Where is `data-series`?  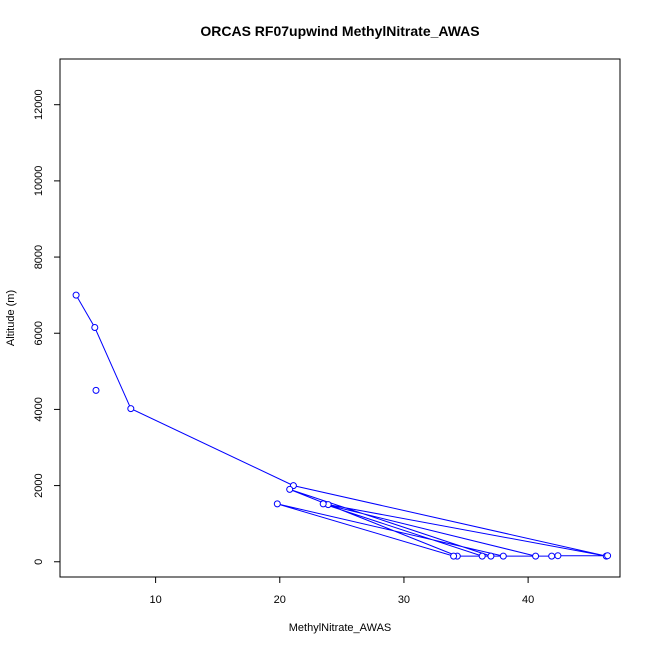 data-series is located at coordinates (96, 390).